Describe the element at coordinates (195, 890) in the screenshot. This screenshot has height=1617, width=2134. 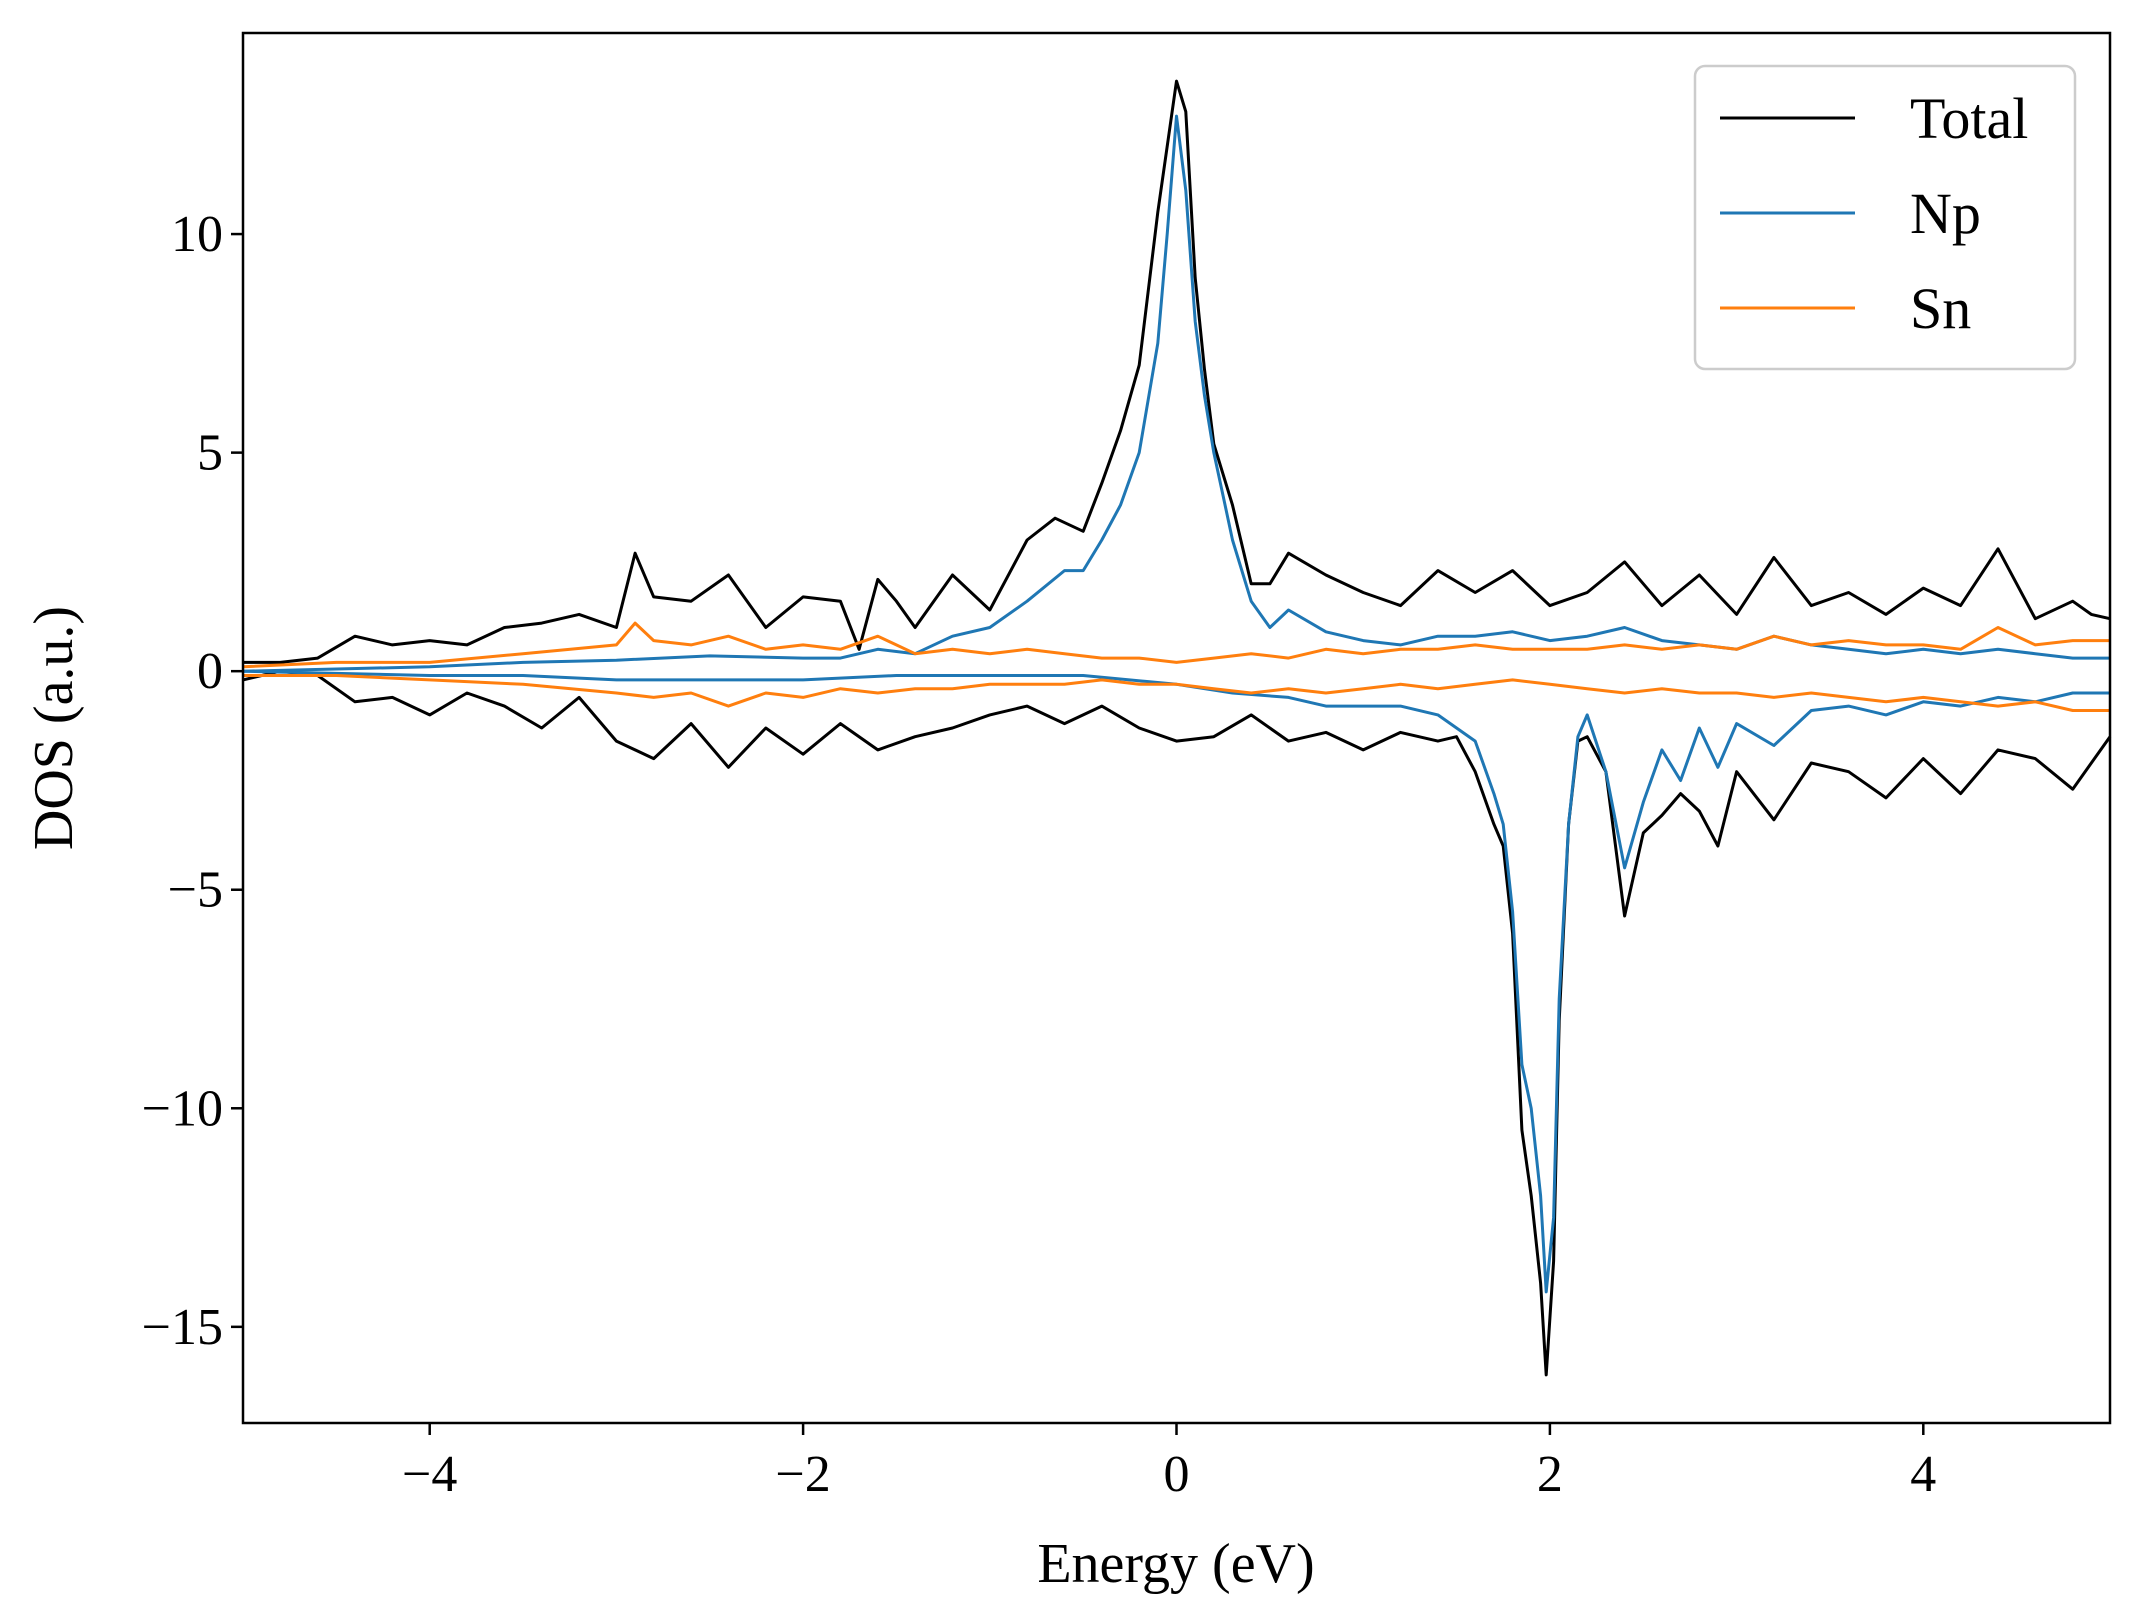
I see `y-tick-label: −5` at that location.